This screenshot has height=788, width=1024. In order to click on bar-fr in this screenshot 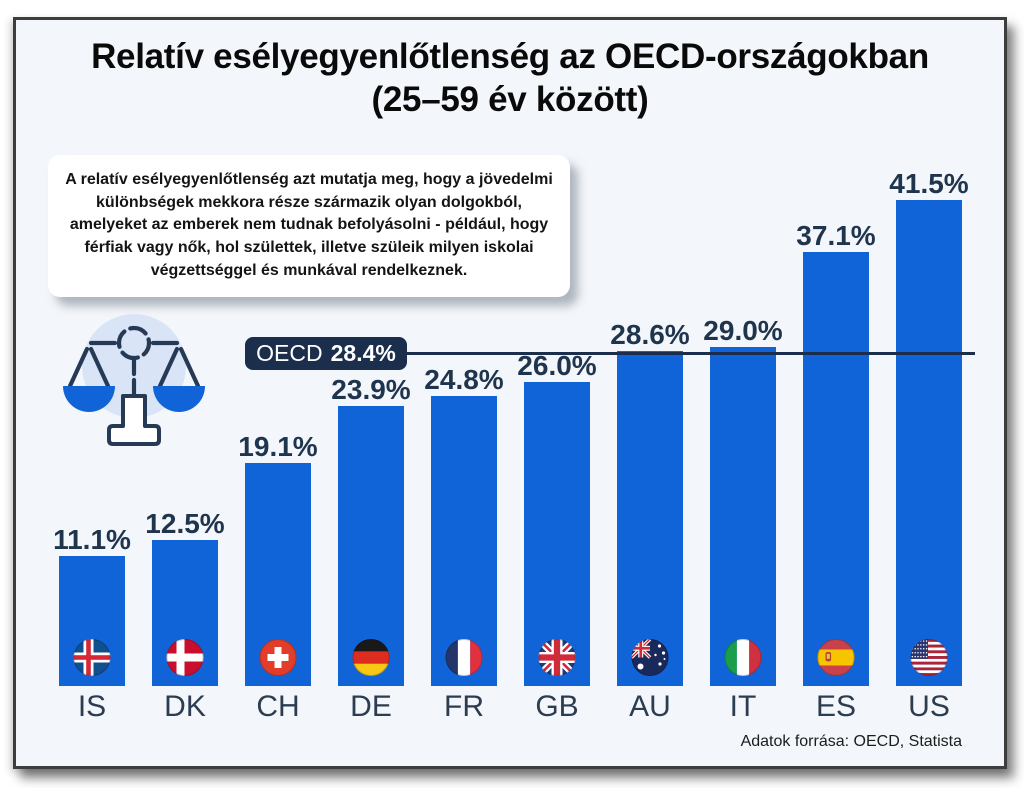, I will do `click(464, 541)`.